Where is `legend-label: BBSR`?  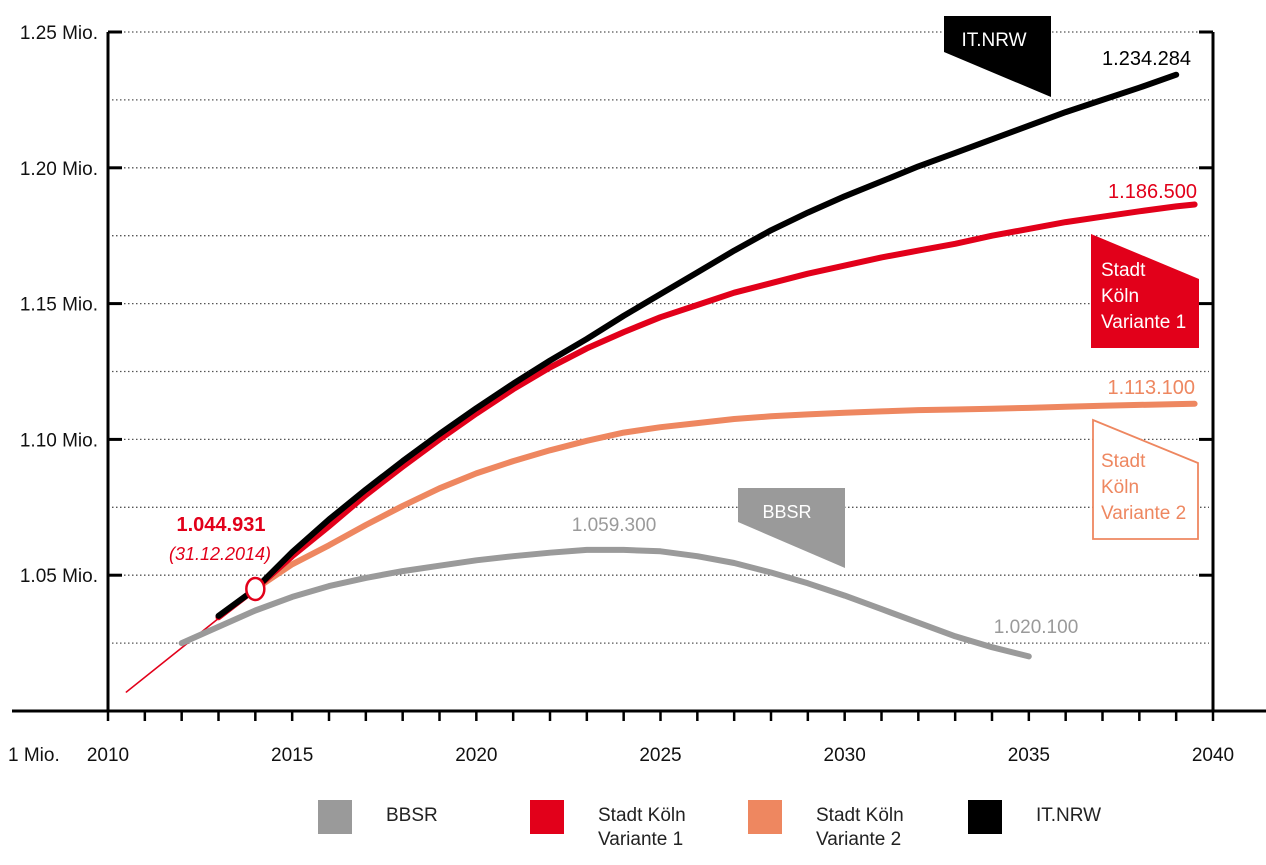
legend-label: BBSR is located at coordinates (412, 815).